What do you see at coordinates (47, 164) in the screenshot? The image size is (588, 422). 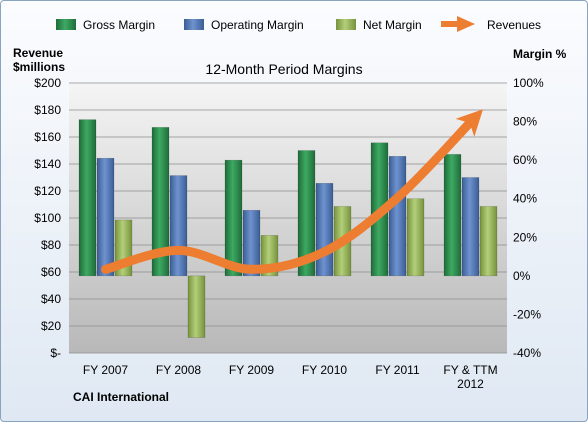 I see `left-tick-label: $140` at bounding box center [47, 164].